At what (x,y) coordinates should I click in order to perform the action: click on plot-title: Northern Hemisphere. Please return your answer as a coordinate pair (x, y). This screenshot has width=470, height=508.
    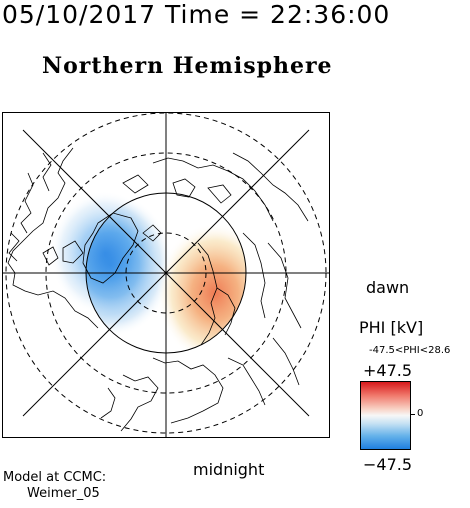
    Looking at the image, I should click on (187, 66).